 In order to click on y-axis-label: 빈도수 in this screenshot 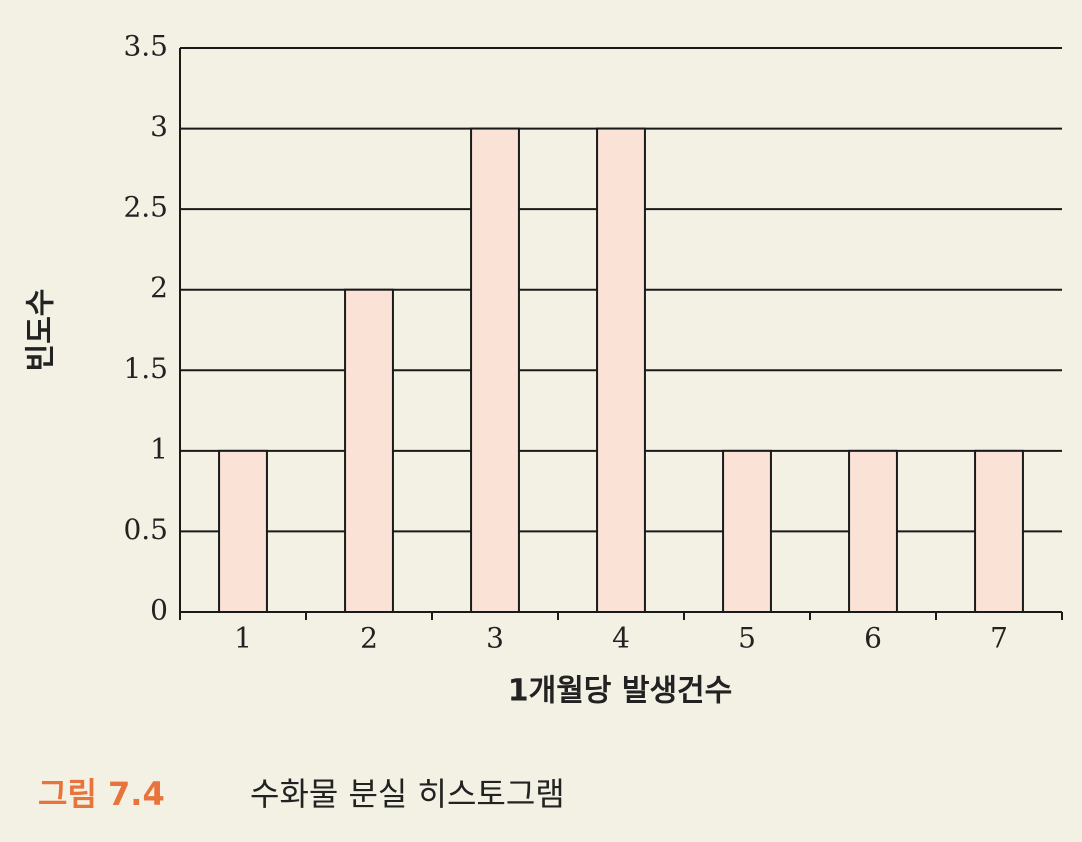, I will do `click(41, 330)`.